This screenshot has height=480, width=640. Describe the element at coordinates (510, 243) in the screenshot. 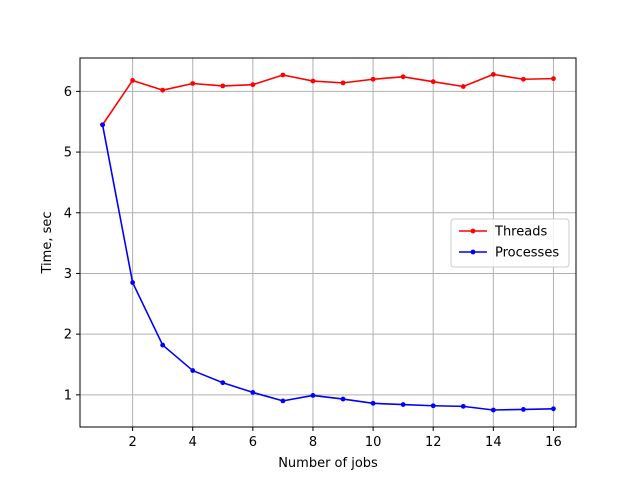

I see `legend: Threads Processes` at that location.